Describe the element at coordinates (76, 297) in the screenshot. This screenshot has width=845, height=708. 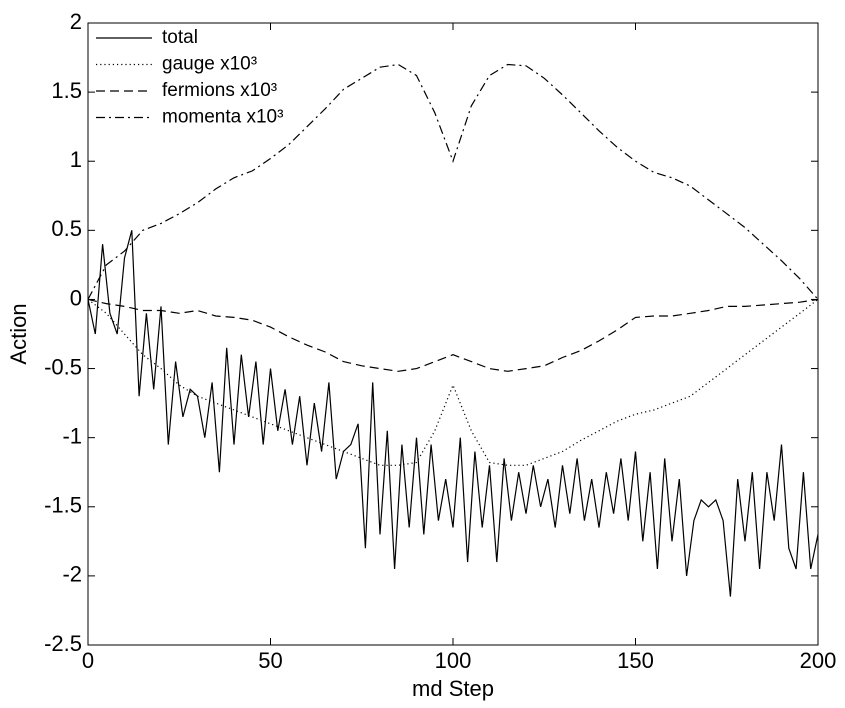
I see `y-tick-label: 0` at that location.